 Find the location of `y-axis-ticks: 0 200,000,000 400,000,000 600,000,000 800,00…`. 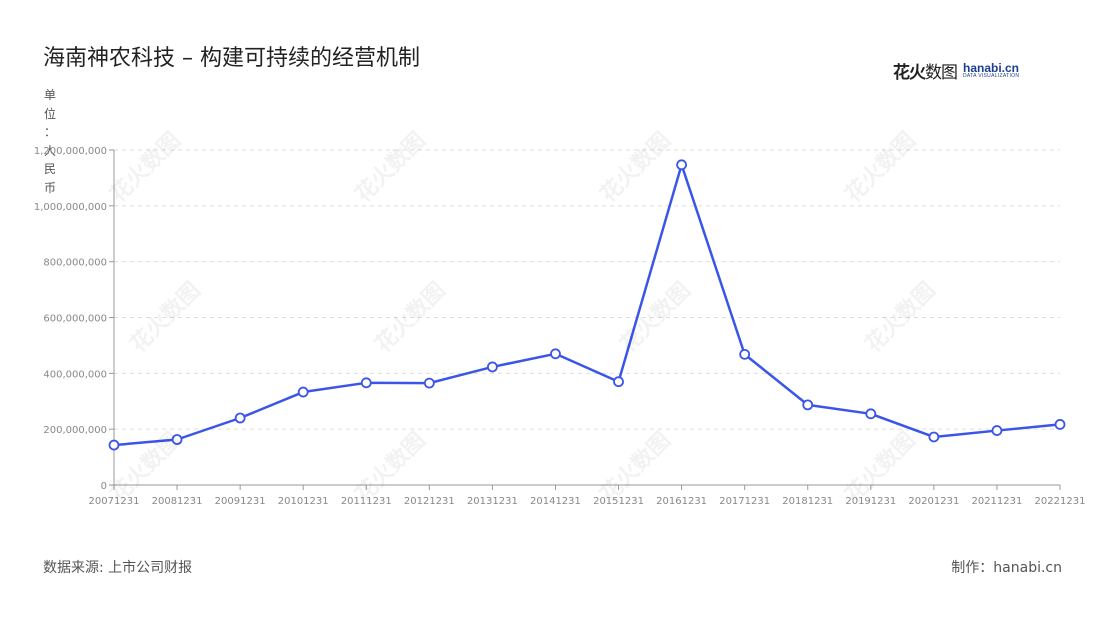

y-axis-ticks: 0 200,000,000 400,000,000 600,000,000 800,00… is located at coordinates (74, 319).